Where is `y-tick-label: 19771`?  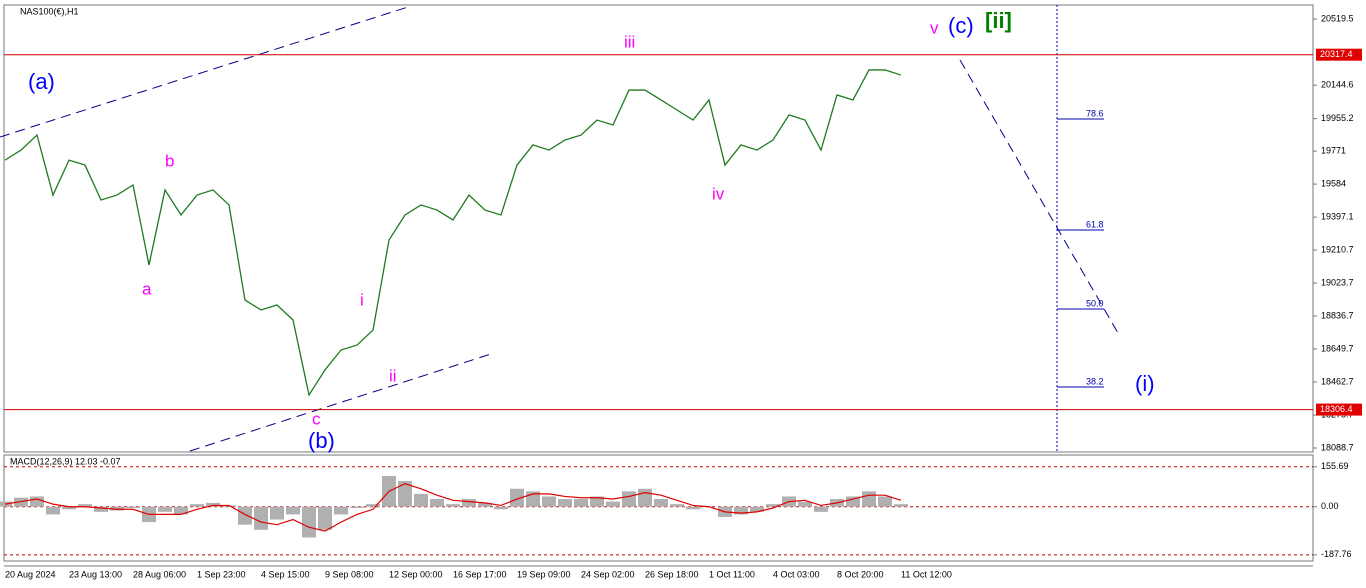 y-tick-label: 19771 is located at coordinates (1333, 150).